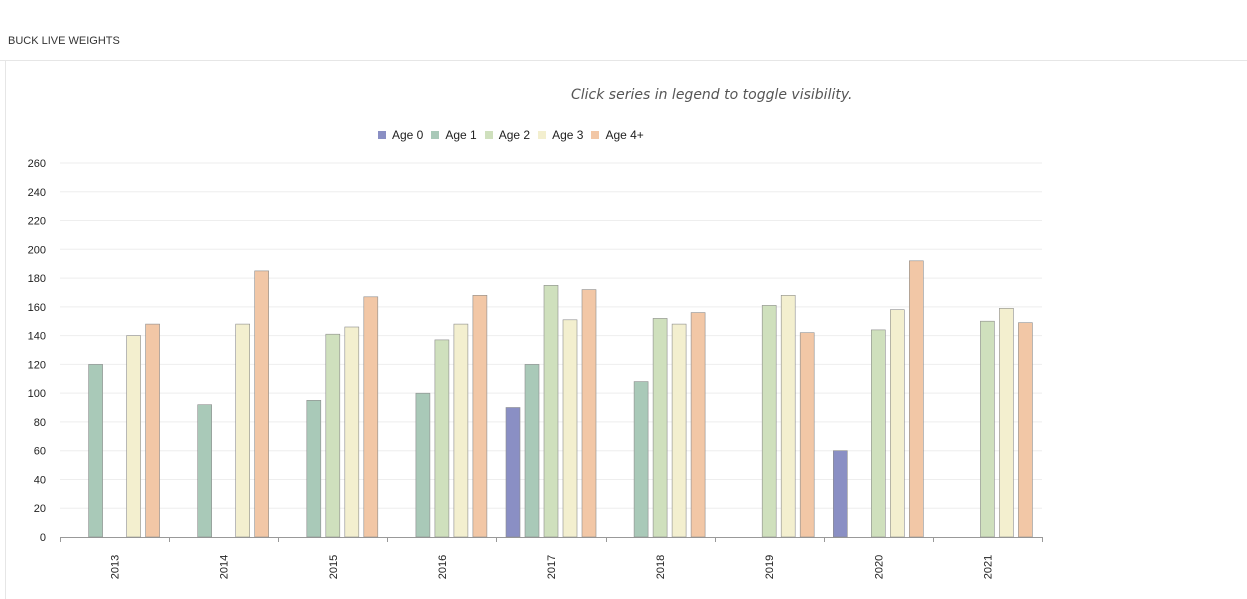 The width and height of the screenshot is (1247, 599). What do you see at coordinates (333, 435) in the screenshot?
I see `bar-age2-2015` at bounding box center [333, 435].